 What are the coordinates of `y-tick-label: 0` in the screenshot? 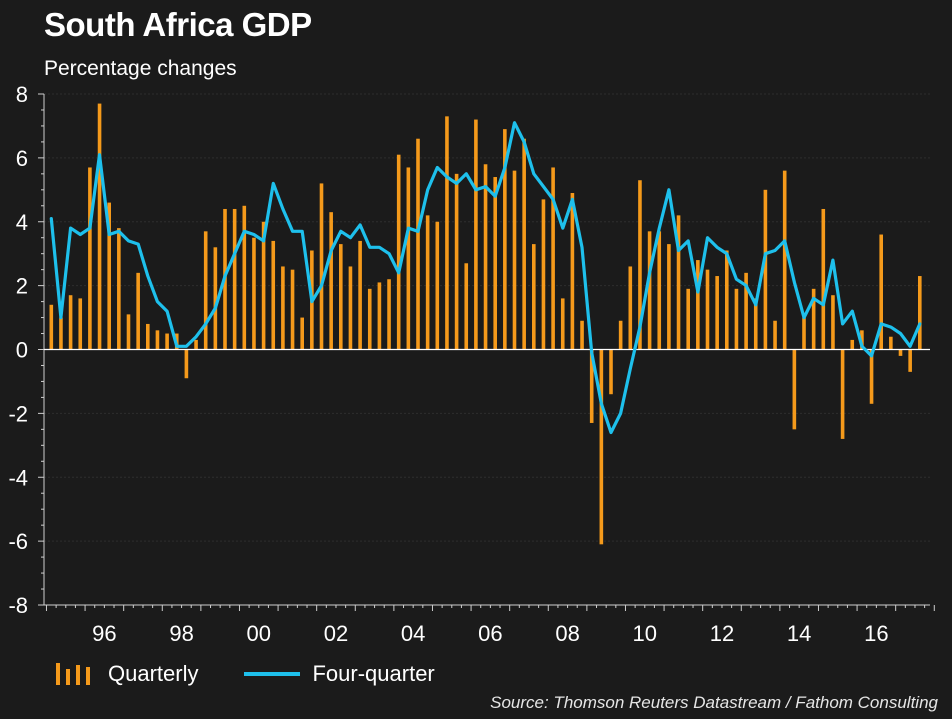 It's located at (22, 350).